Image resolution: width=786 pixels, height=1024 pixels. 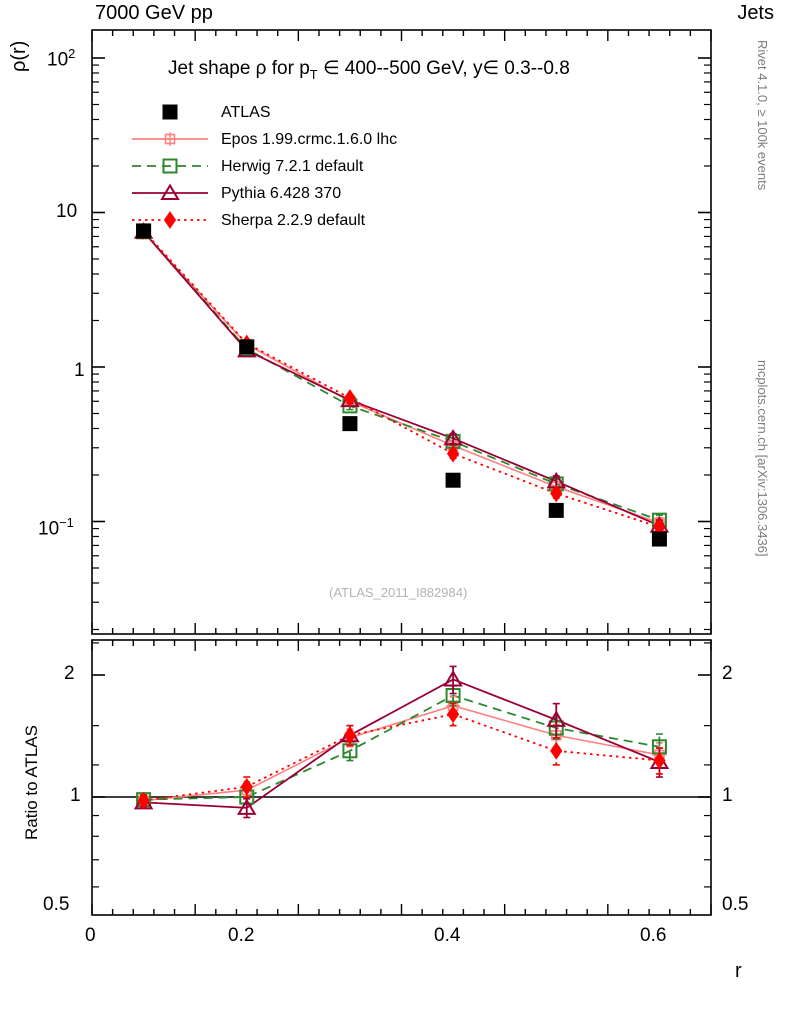 What do you see at coordinates (79, 370) in the screenshot?
I see `main-ytick-1: 1` at bounding box center [79, 370].